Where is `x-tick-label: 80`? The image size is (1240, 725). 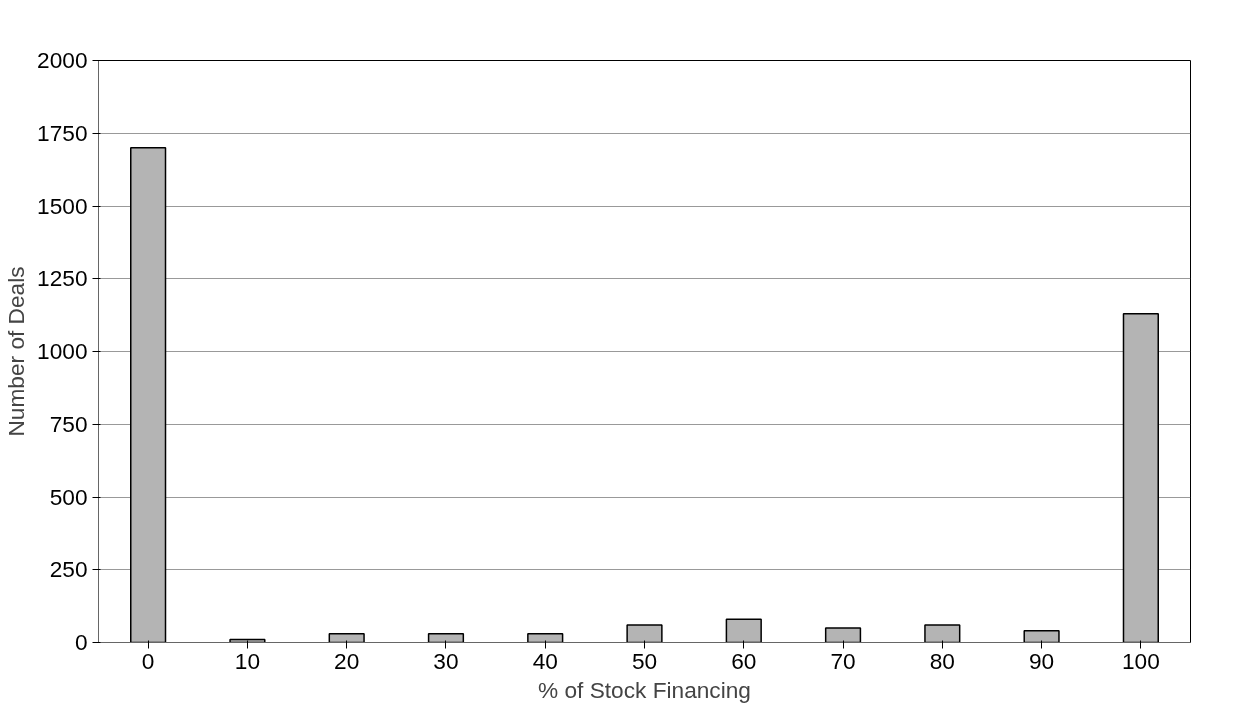 x-tick-label: 80 is located at coordinates (942, 660).